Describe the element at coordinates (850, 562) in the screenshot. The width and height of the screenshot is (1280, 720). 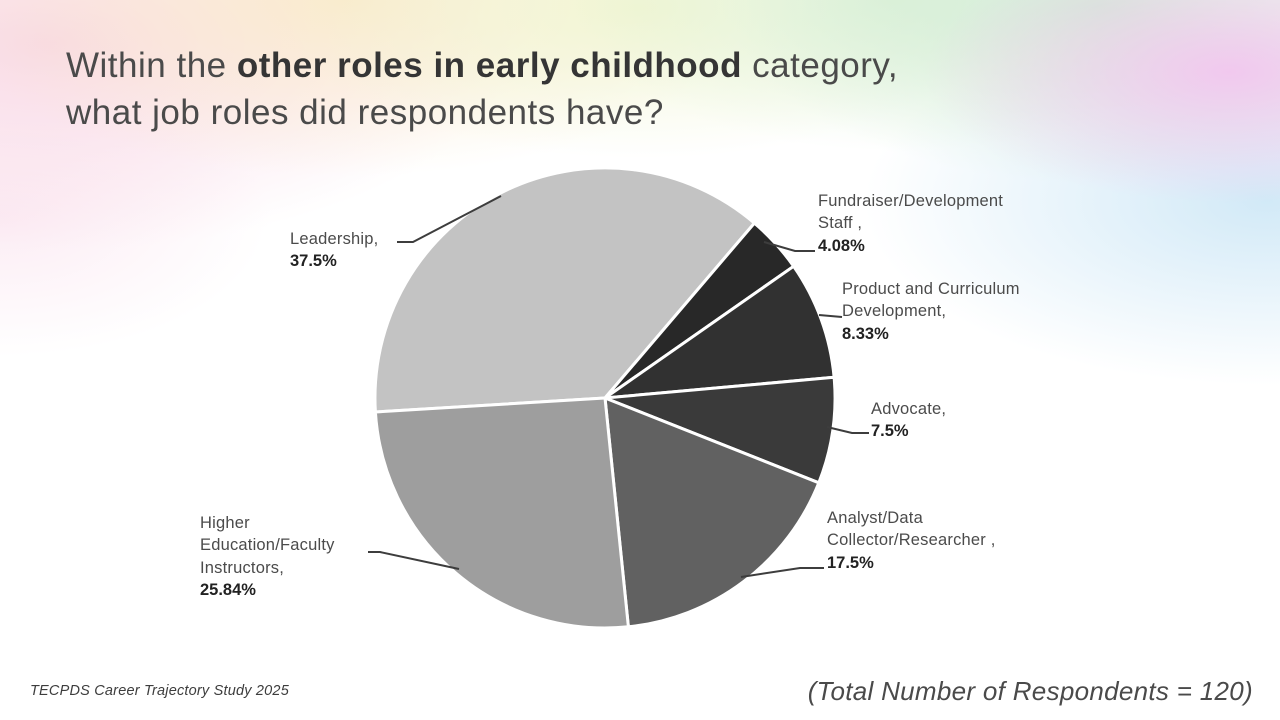
I see `slice-label-percentage: 17.5%` at that location.